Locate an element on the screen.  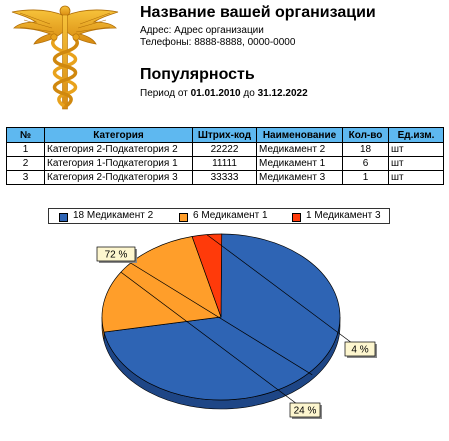
organization-phones: Телефоны: 8888-8888, 0000-0000 is located at coordinates (218, 42).